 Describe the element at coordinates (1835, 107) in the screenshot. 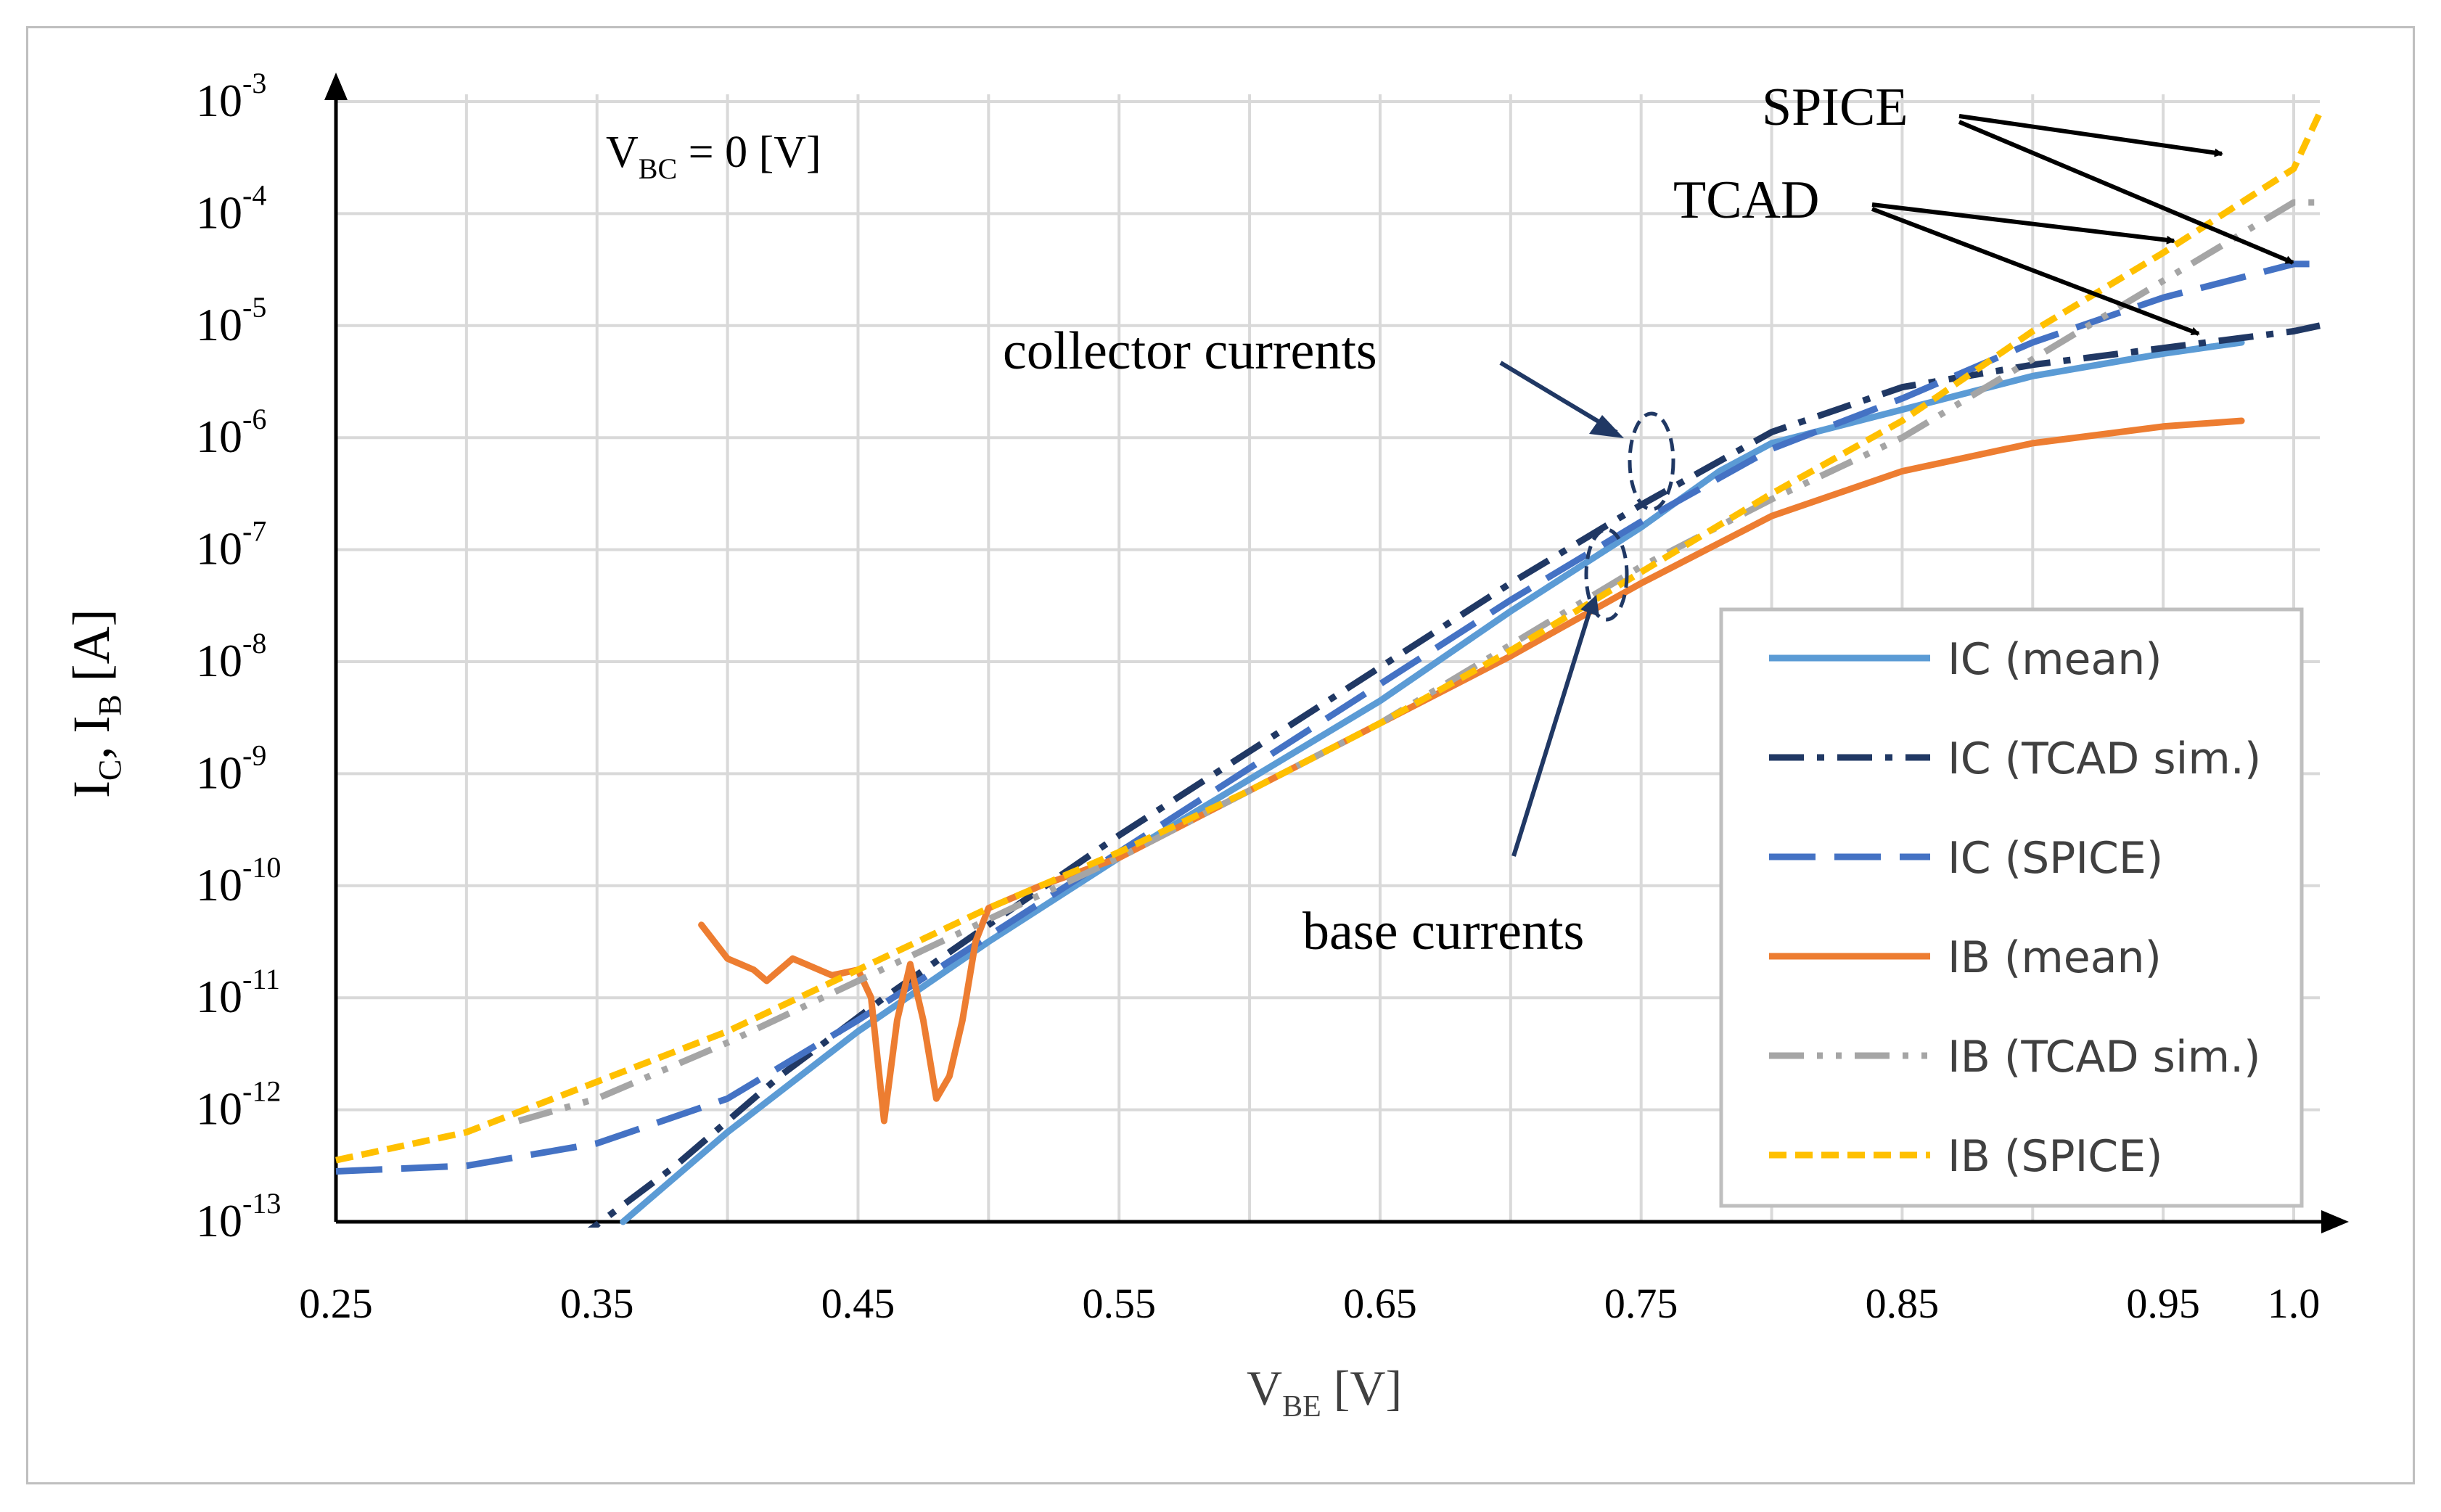

I see `spice-label: SPICE` at that location.